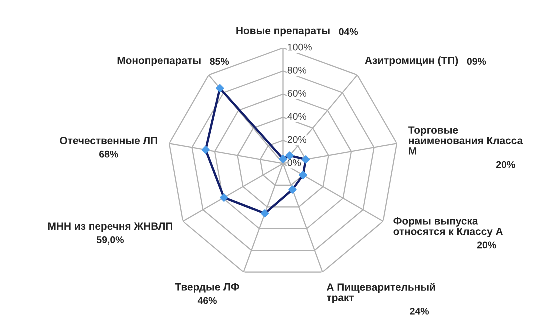 The image size is (550, 321). I want to click on text: 04%, so click(348, 32).